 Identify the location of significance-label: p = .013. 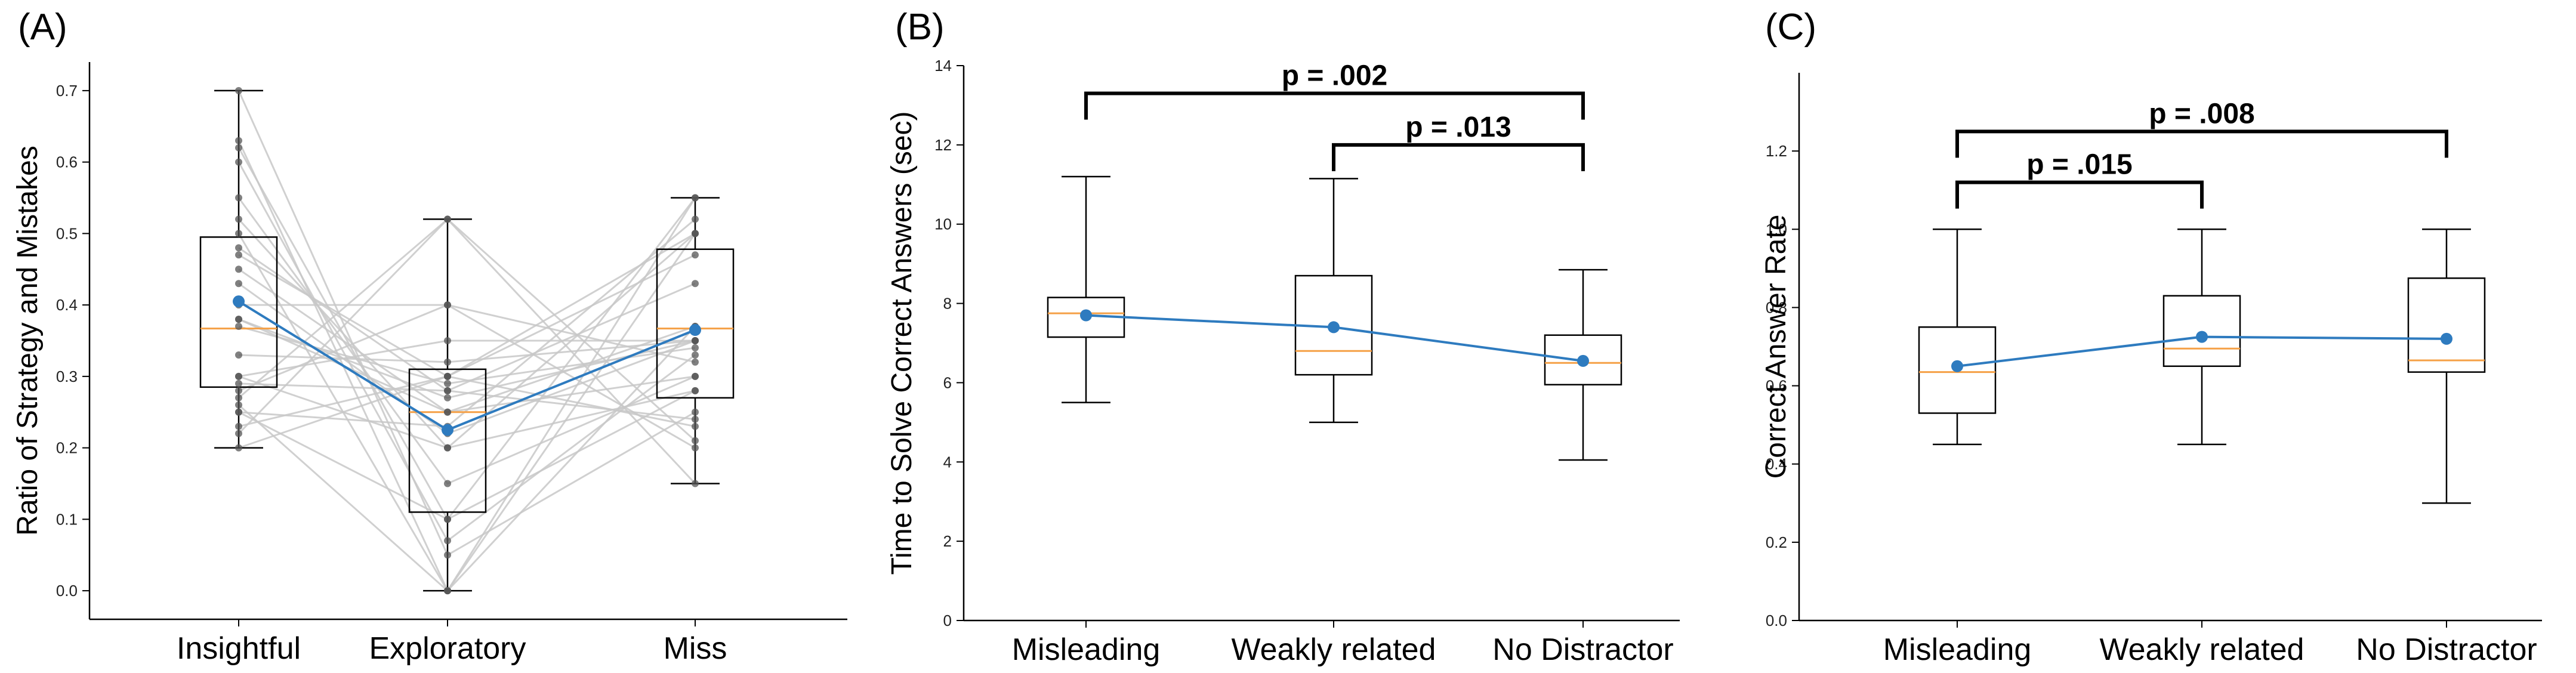
(1458, 127).